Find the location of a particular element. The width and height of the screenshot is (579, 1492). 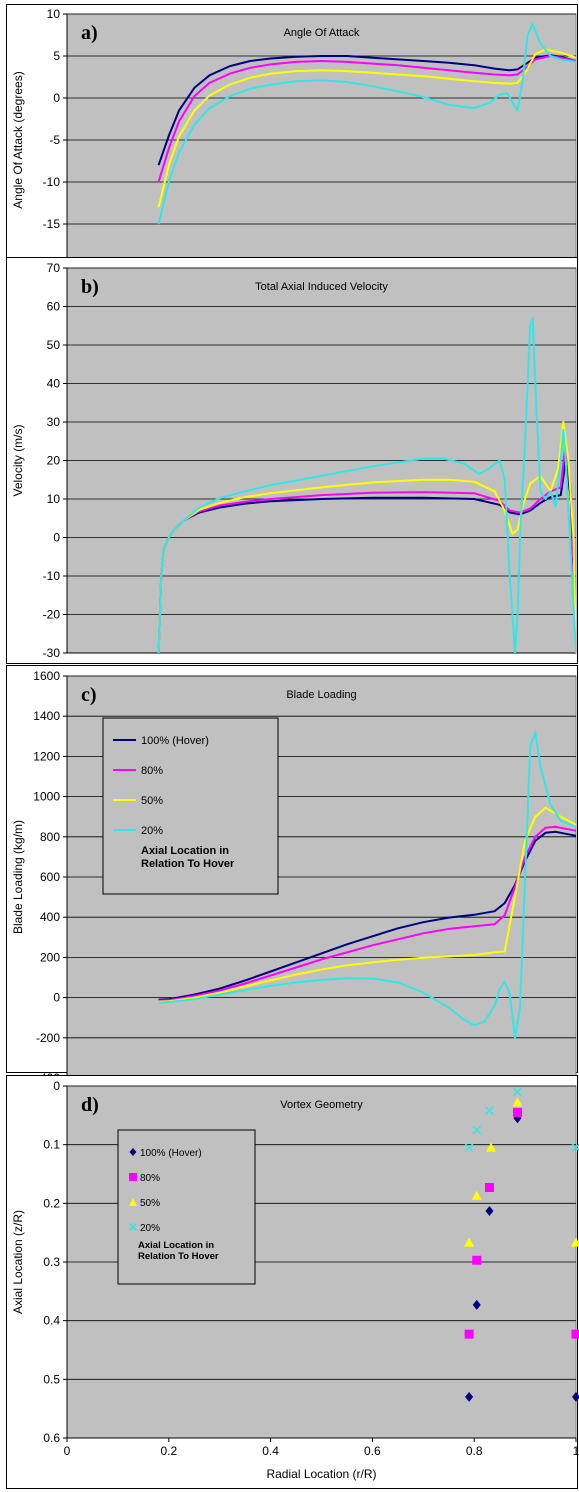

legend-swatch-p80 is located at coordinates (133, 1177).